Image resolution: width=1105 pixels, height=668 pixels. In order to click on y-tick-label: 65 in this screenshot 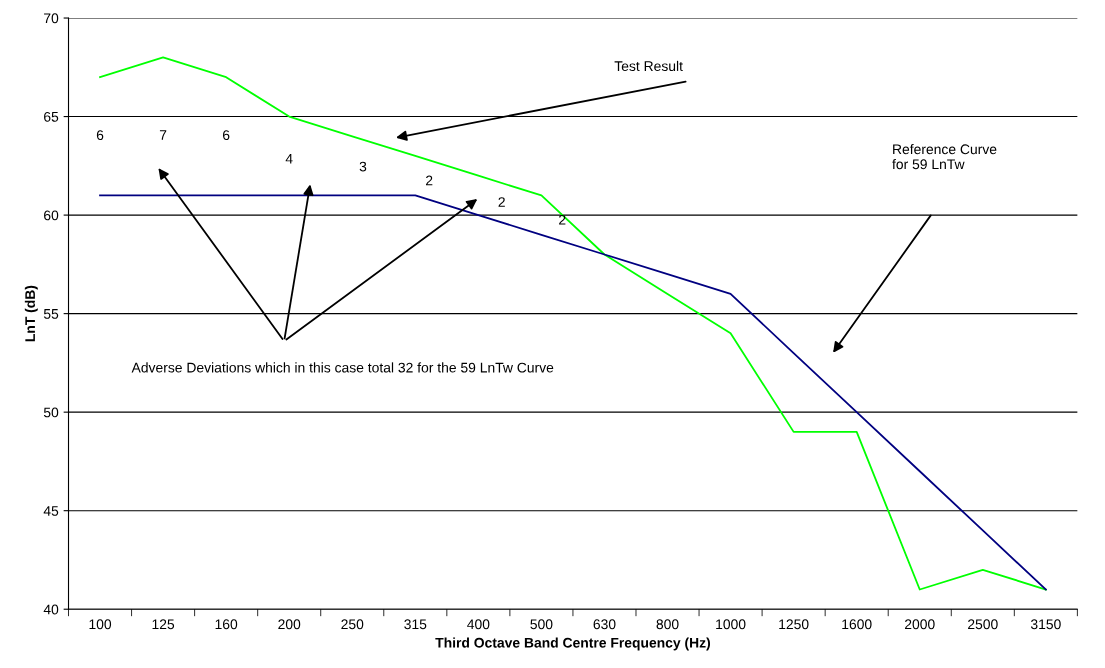, I will do `click(51, 116)`.